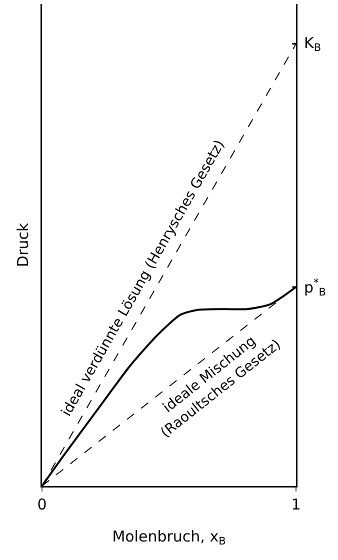 The width and height of the screenshot is (338, 560). I want to click on x-tick-label: 1, so click(296, 505).